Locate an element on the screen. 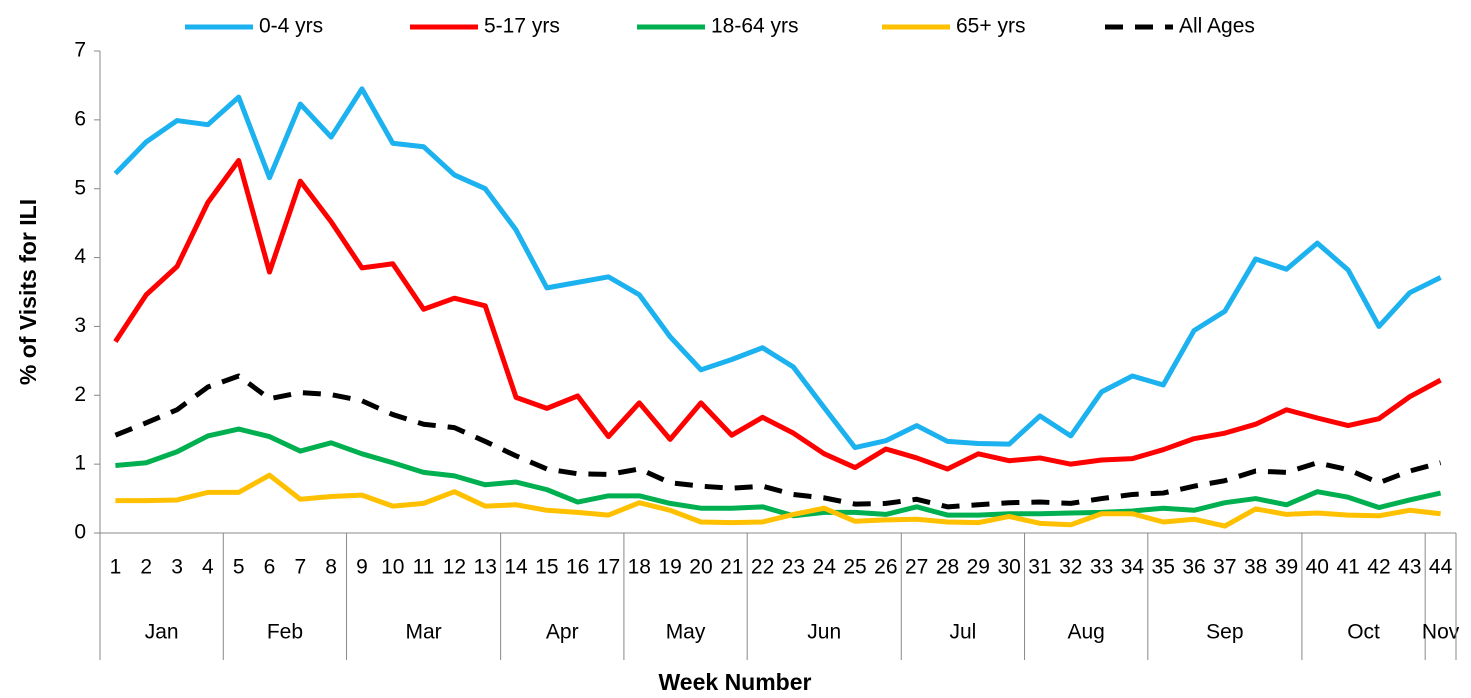 This screenshot has width=1471, height=698. x-tick-label: 19 is located at coordinates (669, 567).